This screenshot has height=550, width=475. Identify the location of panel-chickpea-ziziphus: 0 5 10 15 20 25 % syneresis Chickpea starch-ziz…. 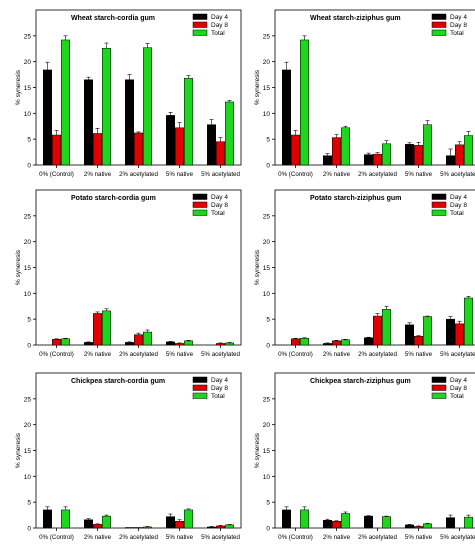
(364, 456).